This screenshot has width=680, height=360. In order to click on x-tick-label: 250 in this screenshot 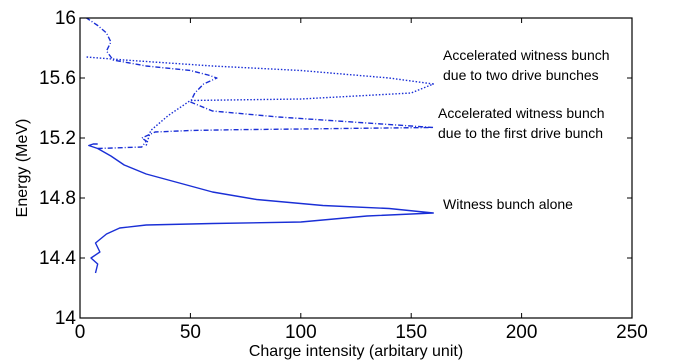, I will do `click(632, 332)`.